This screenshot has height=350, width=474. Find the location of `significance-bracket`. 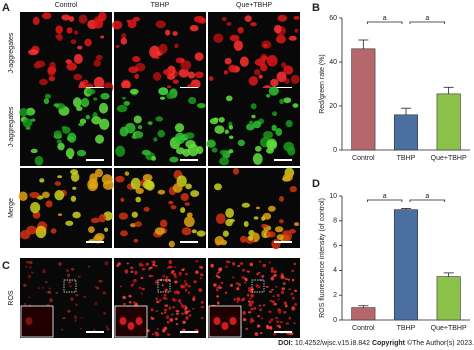

significance-bracket is located at coordinates (384, 22).